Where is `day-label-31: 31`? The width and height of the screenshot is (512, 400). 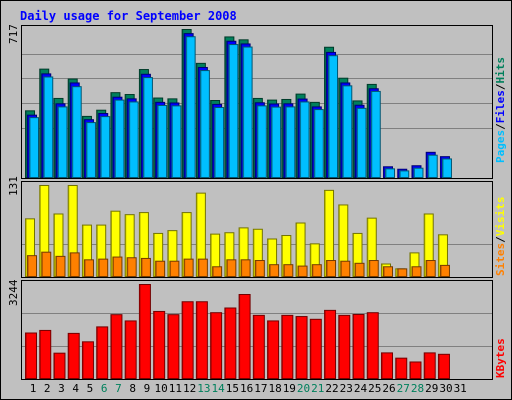 day-label-31: 31 is located at coordinates (460, 388).